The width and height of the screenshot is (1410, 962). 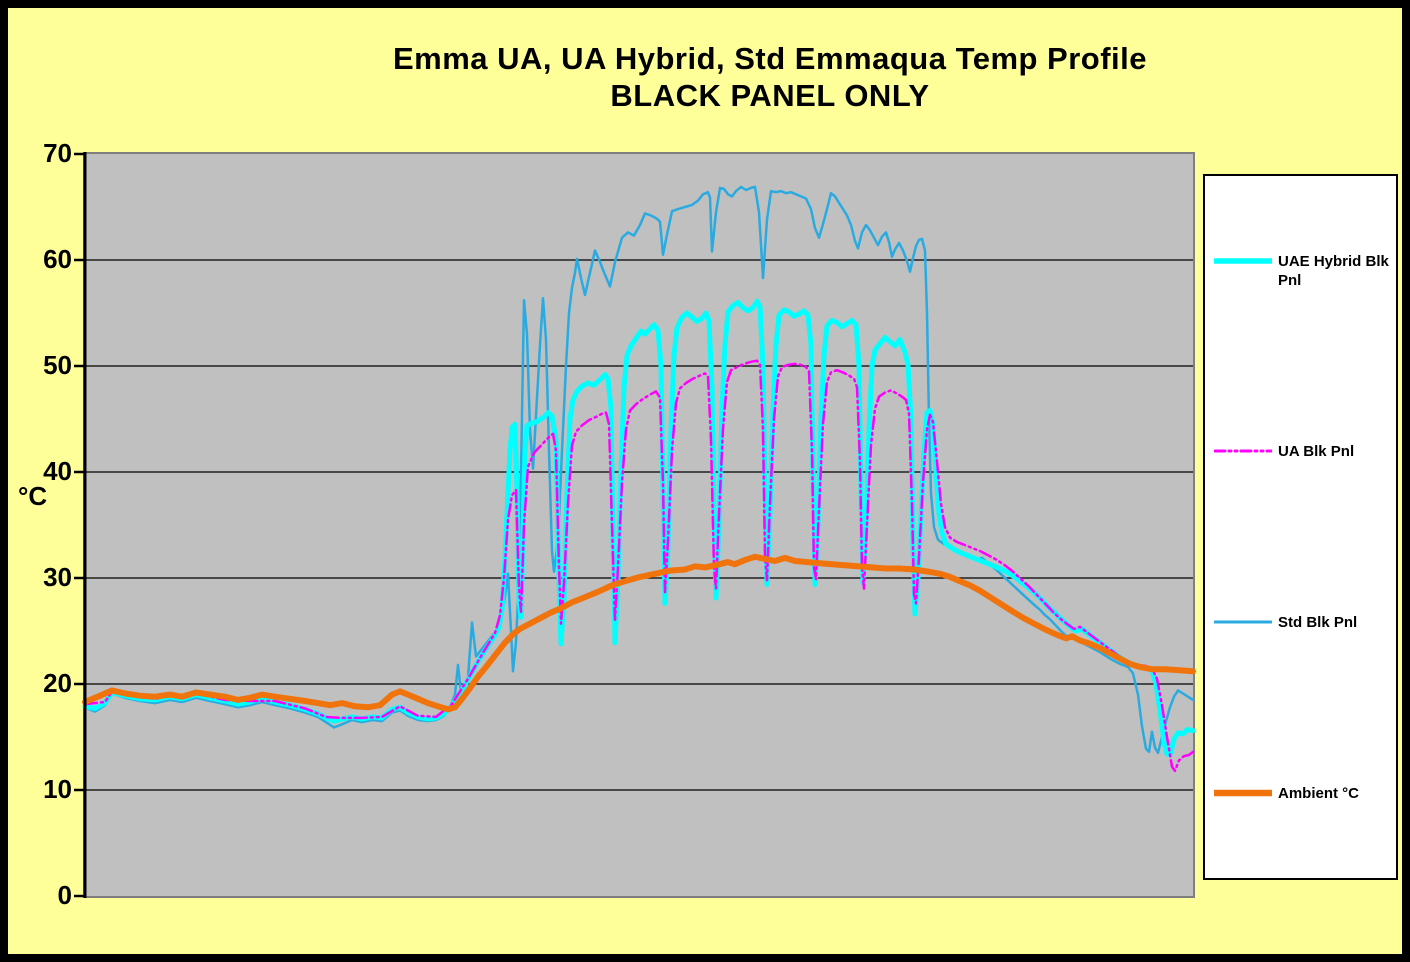 I want to click on legend-item-uae-hybrid: UAE Hybrid Blk Pnl, so click(x=1305, y=270).